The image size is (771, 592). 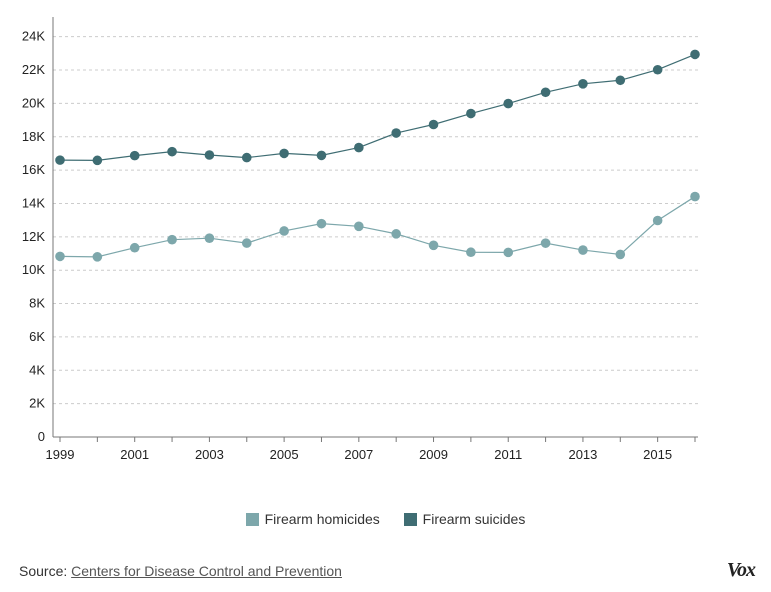 I want to click on y-tick-label: 2K, so click(x=37, y=403).